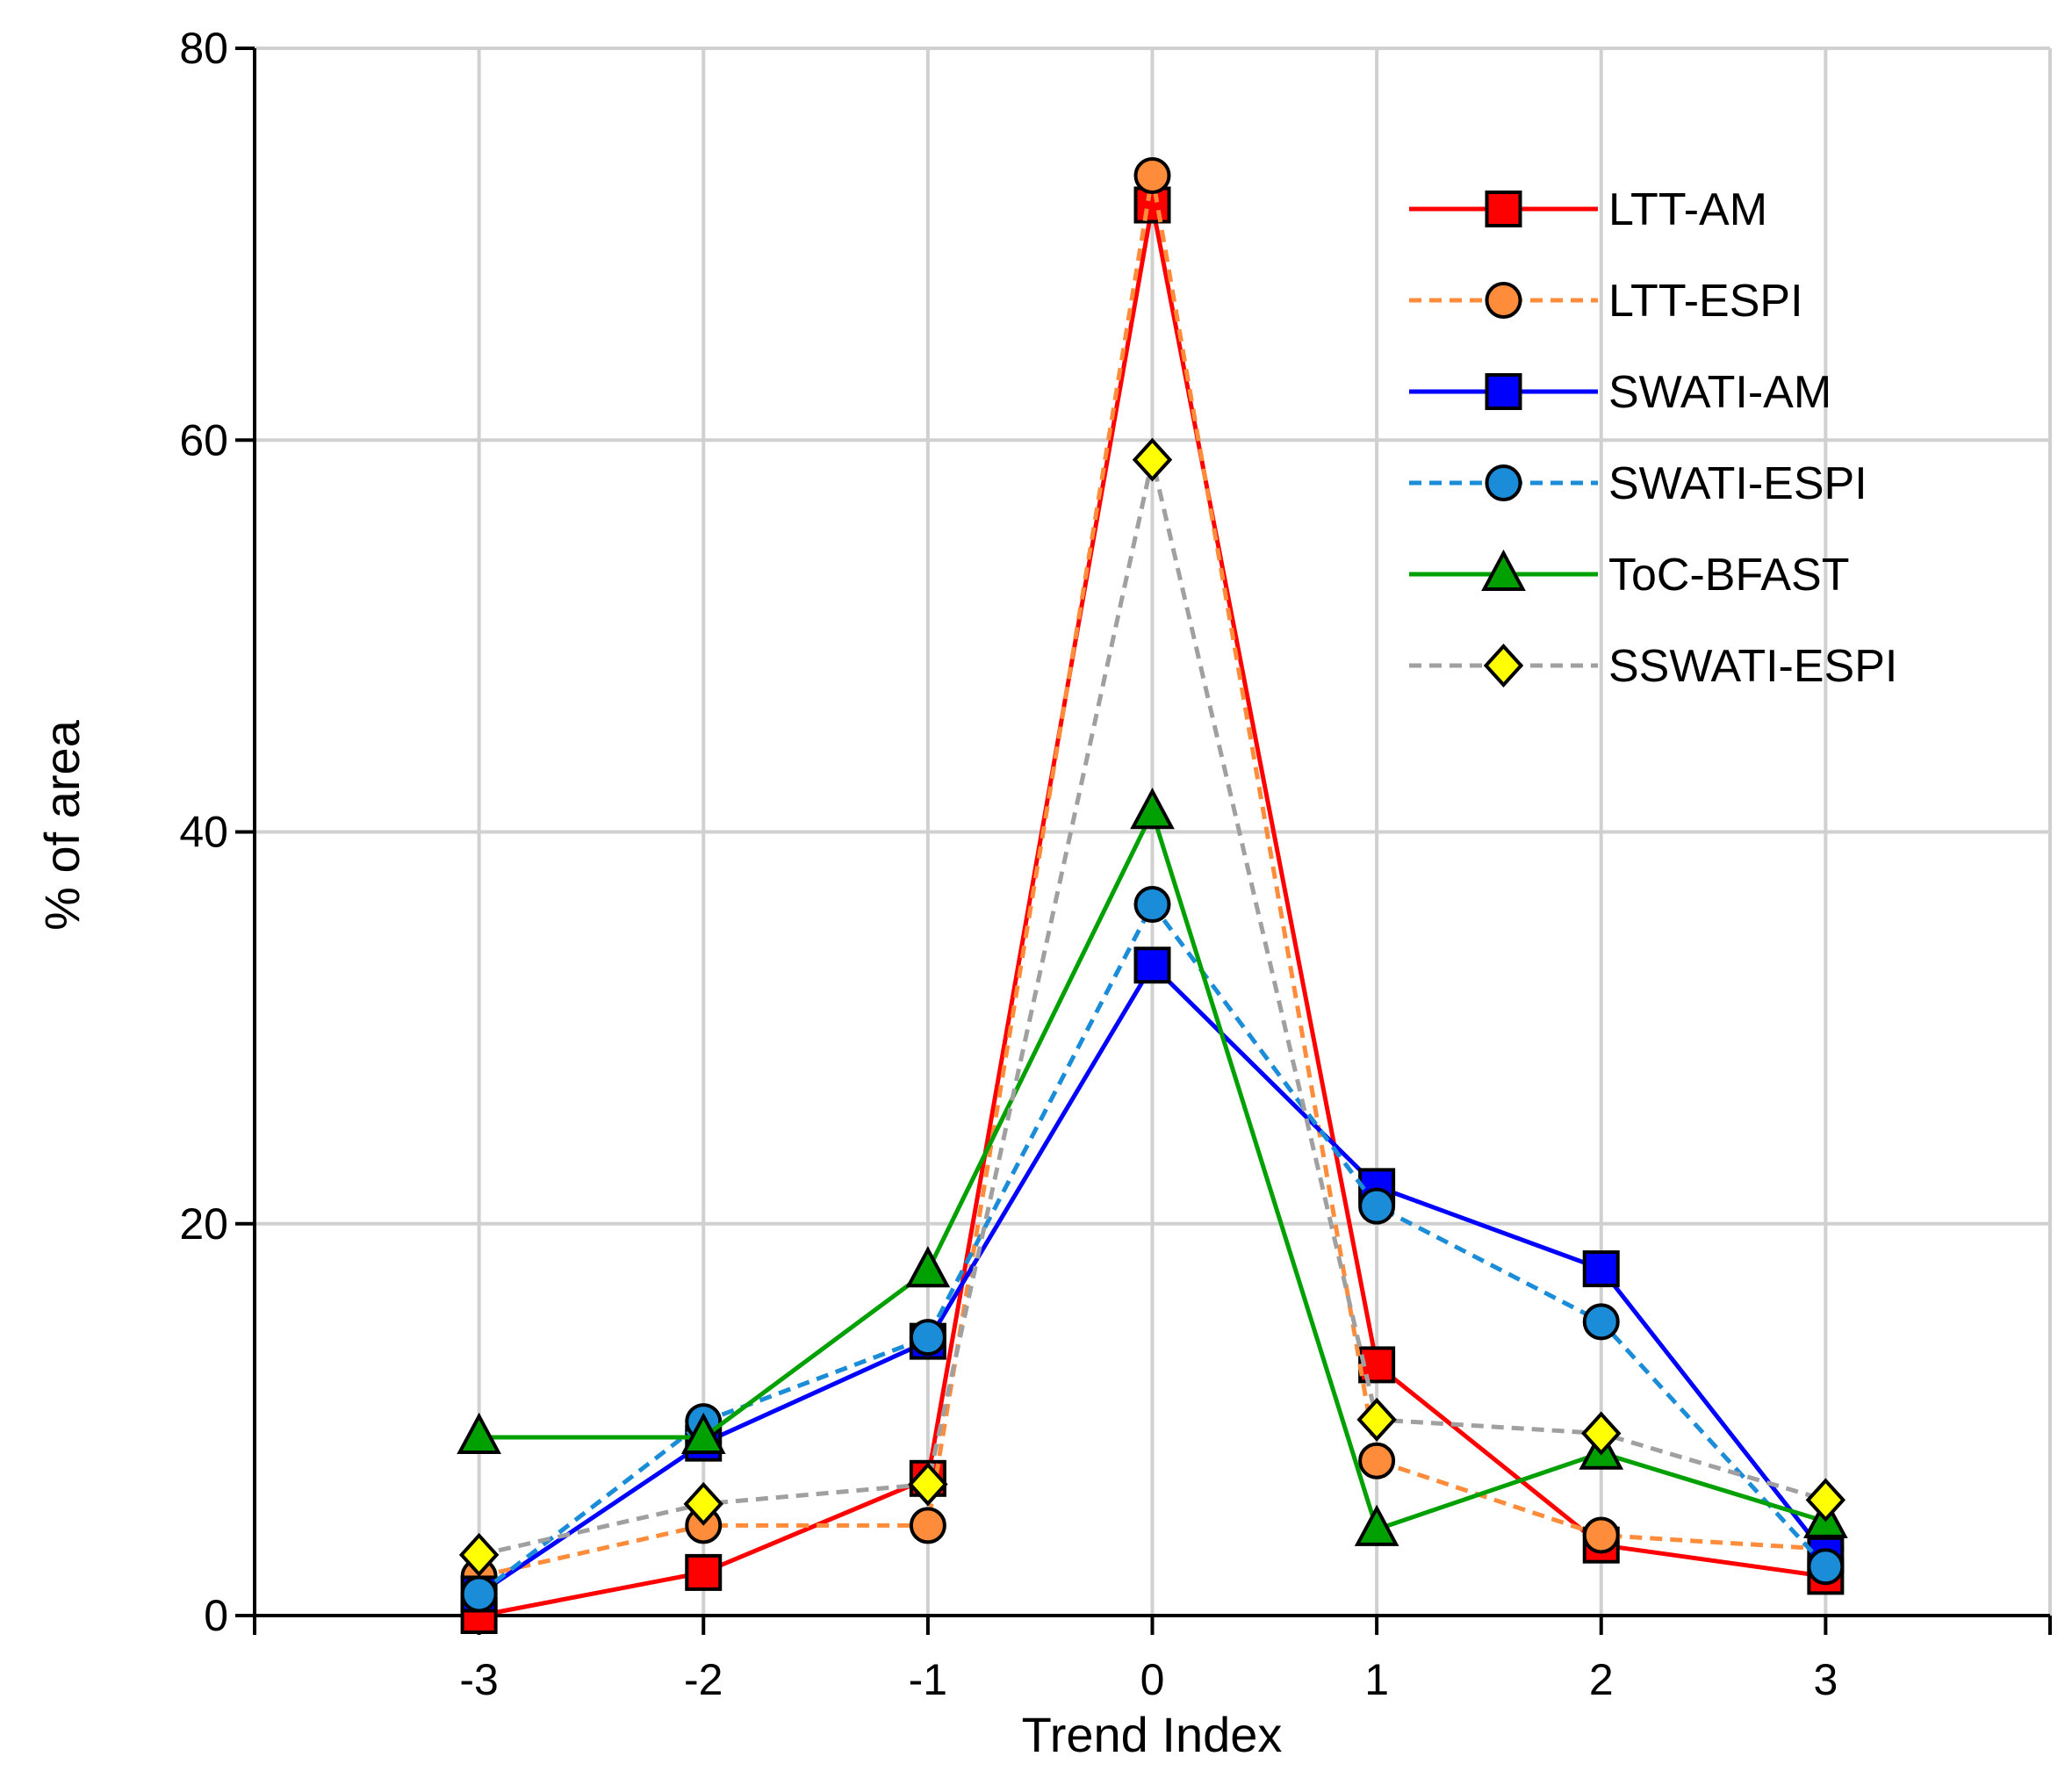 The width and height of the screenshot is (2072, 1778). What do you see at coordinates (1705, 301) in the screenshot?
I see `legend-label: LTT-ESPI` at bounding box center [1705, 301].